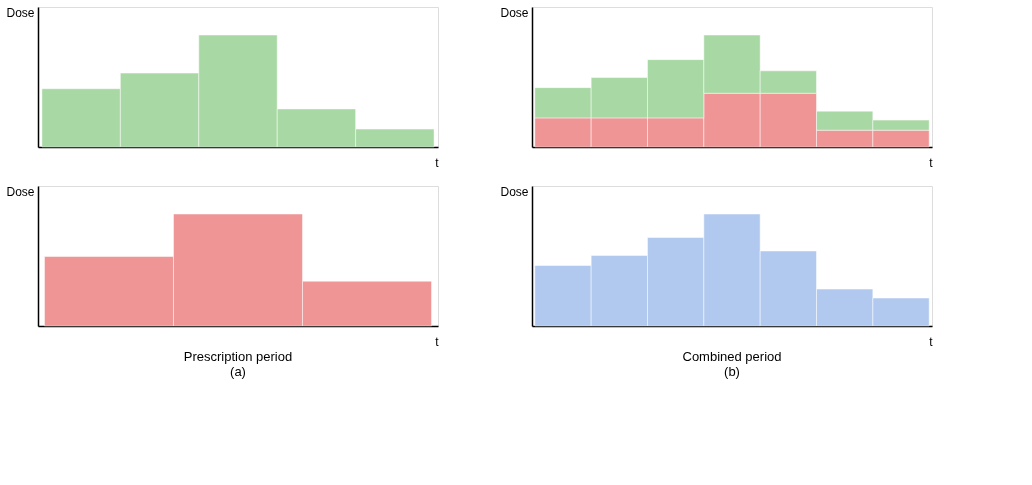  What do you see at coordinates (732, 371) in the screenshot?
I see `text: (b)` at bounding box center [732, 371].